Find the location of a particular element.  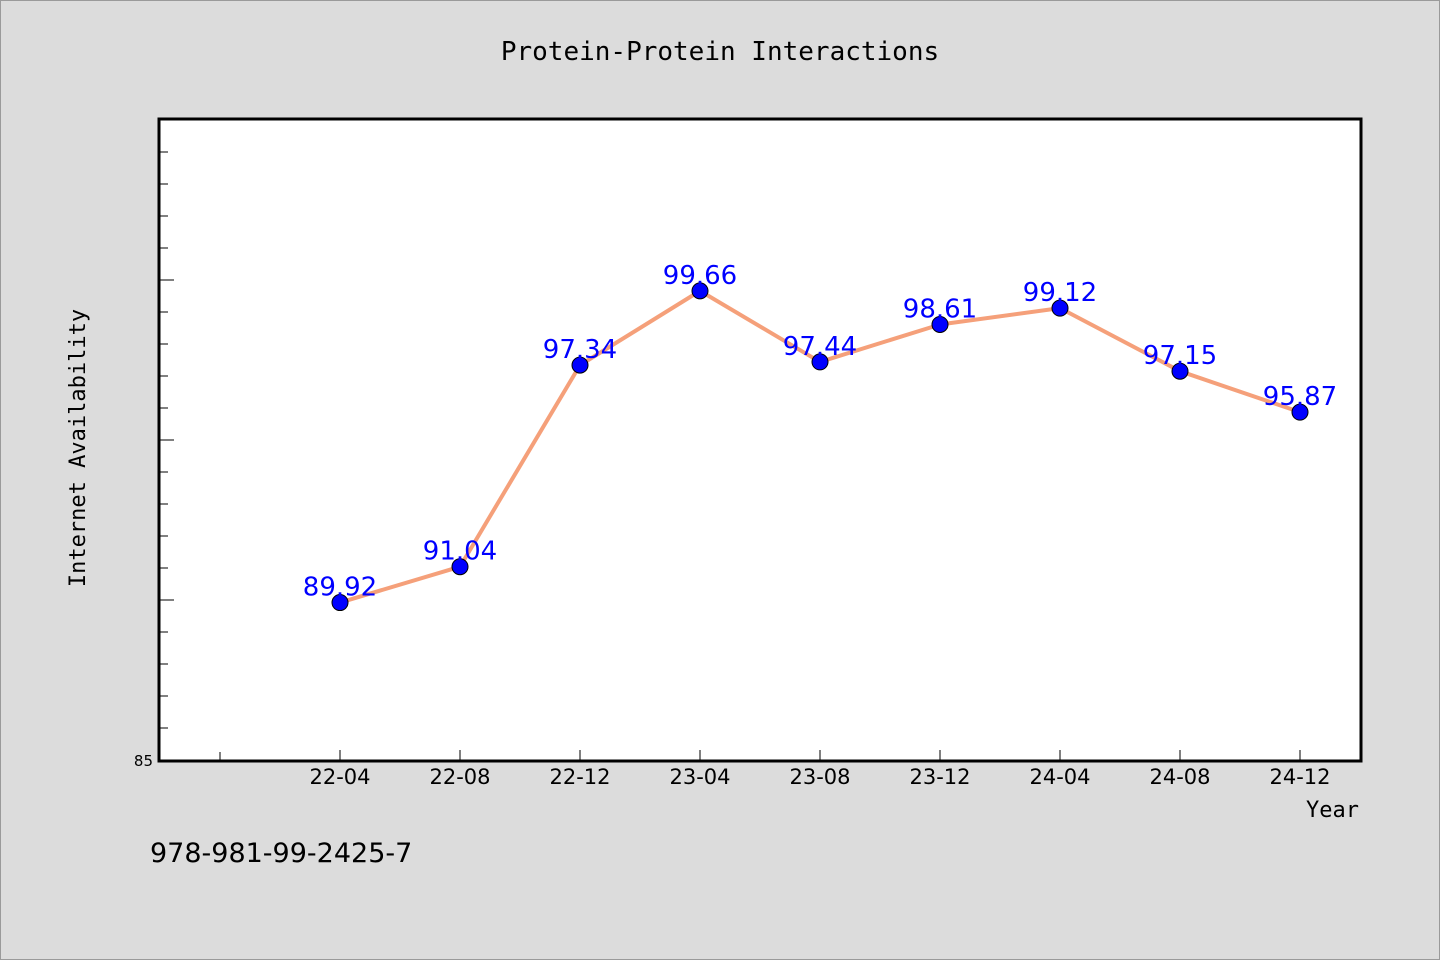

x-axis-label: Year is located at coordinates (1332, 810).